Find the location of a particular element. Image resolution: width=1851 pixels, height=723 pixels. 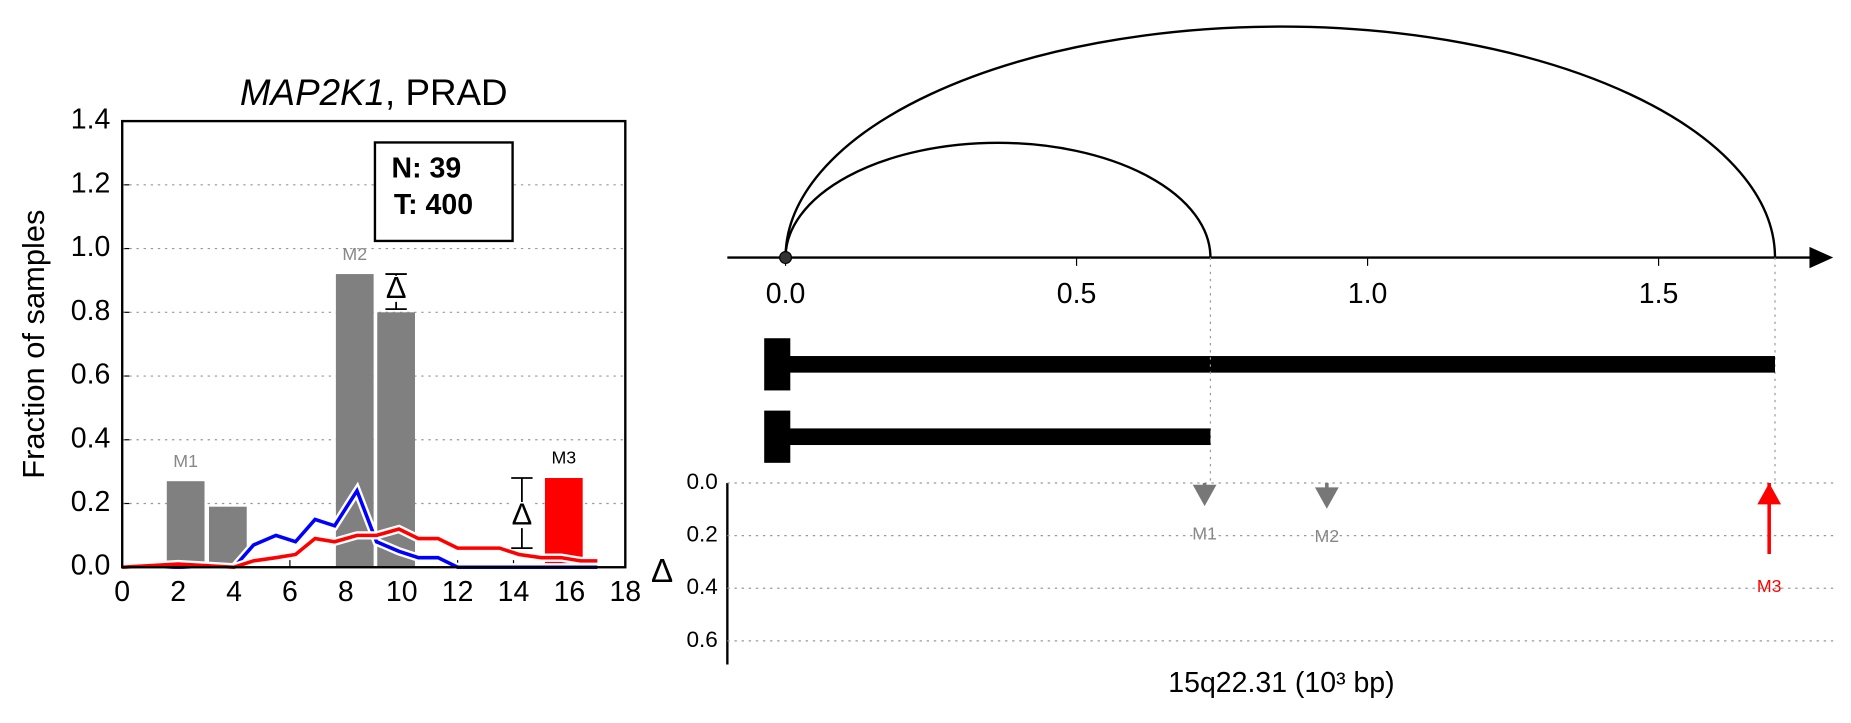

title-part: , PRAD is located at coordinates (446, 92).